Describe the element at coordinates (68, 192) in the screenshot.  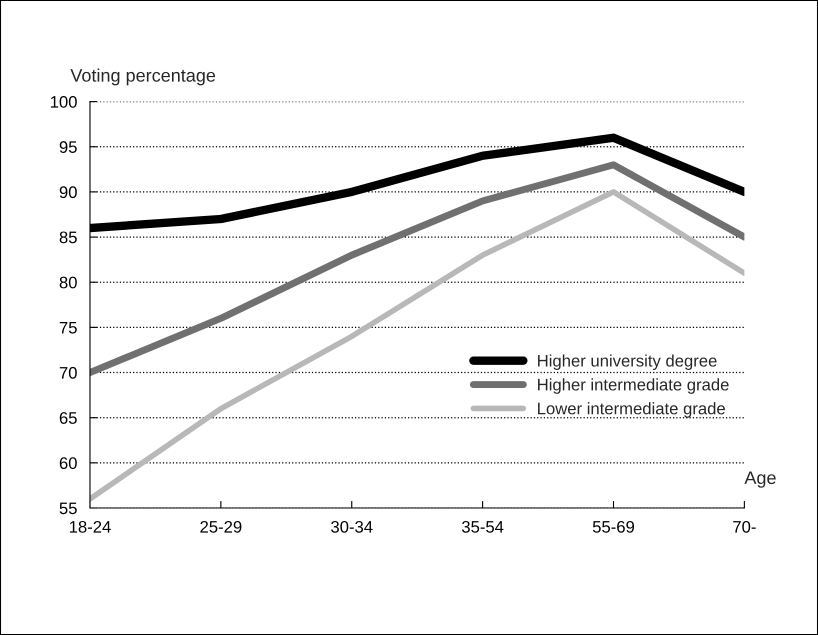
I see `y-tick-label: 90` at that location.